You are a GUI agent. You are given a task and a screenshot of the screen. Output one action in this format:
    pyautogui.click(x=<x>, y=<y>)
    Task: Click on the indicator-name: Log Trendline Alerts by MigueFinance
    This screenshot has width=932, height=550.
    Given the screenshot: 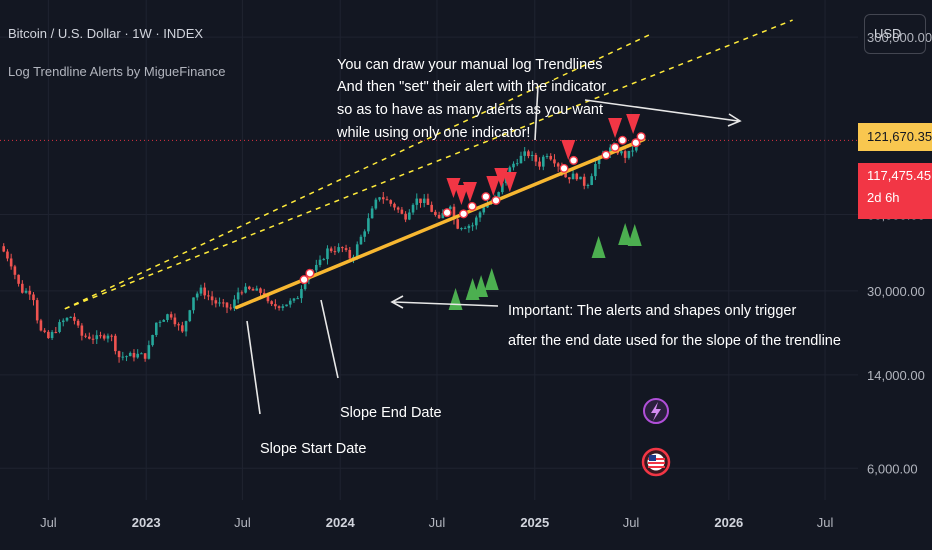 What is the action you would take?
    pyautogui.click(x=117, y=71)
    